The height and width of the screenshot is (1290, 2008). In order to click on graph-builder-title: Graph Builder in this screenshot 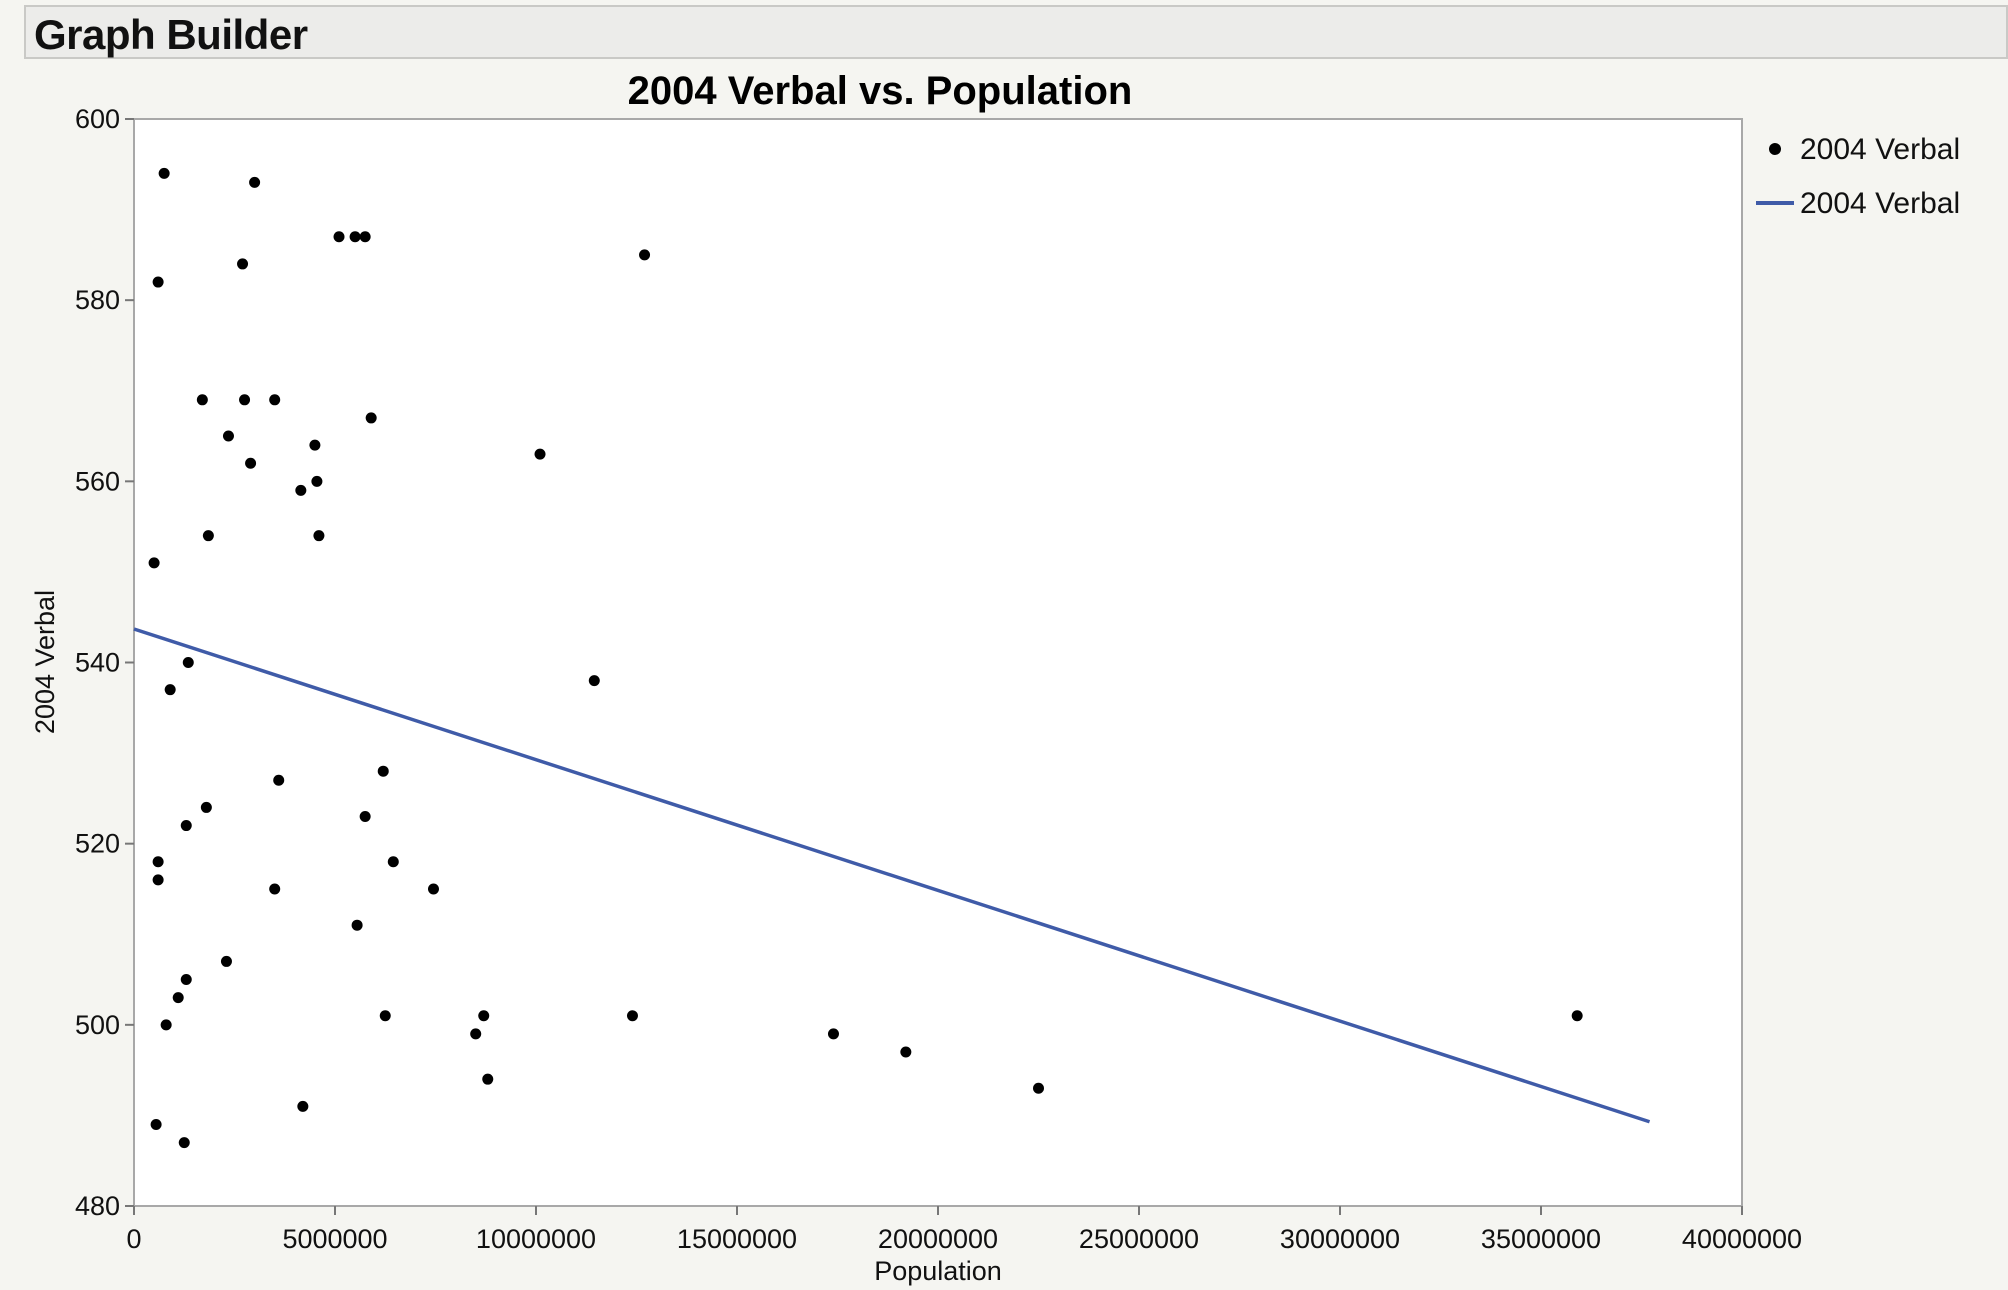, I will do `click(171, 34)`.